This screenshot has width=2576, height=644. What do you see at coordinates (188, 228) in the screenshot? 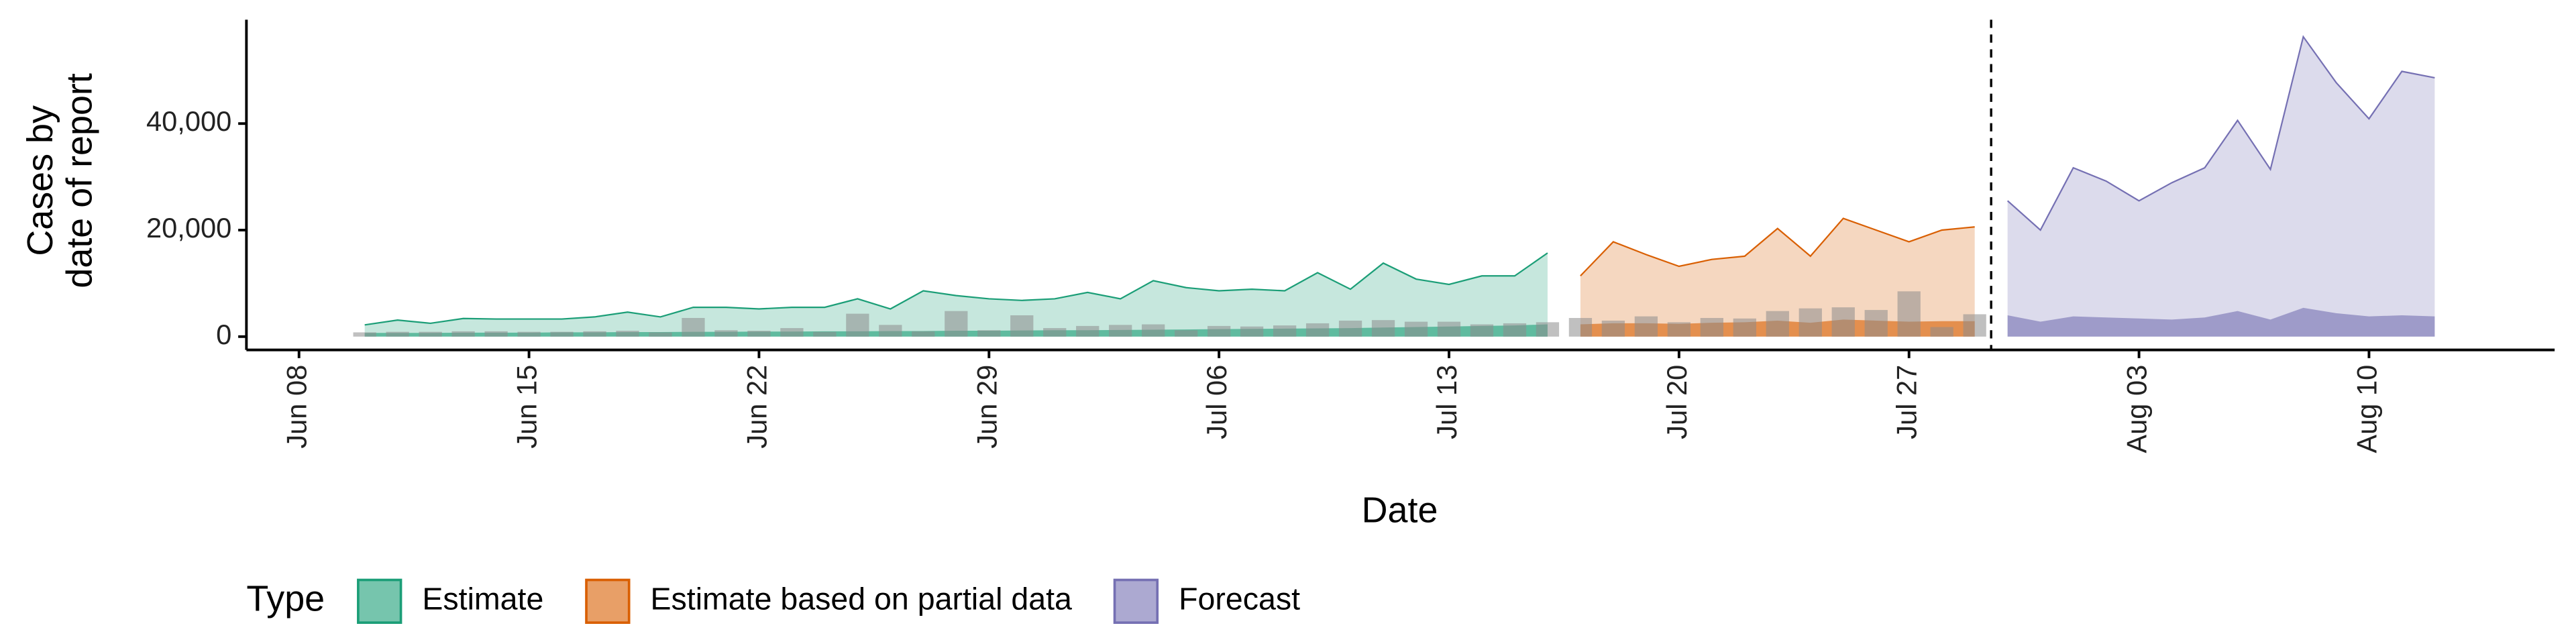
I see `y-tick-label: 20,000` at bounding box center [188, 228].